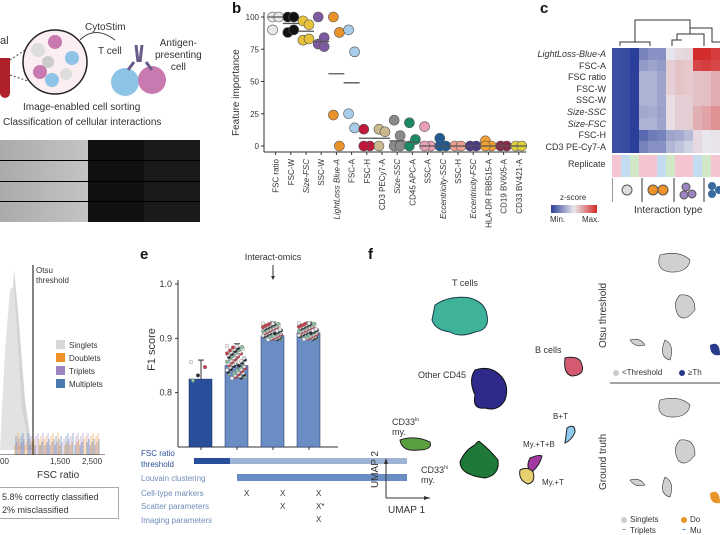 The width and height of the screenshot is (720, 535). Describe the element at coordinates (535, 463) in the screenshot. I see `mytb-cluster` at that location.